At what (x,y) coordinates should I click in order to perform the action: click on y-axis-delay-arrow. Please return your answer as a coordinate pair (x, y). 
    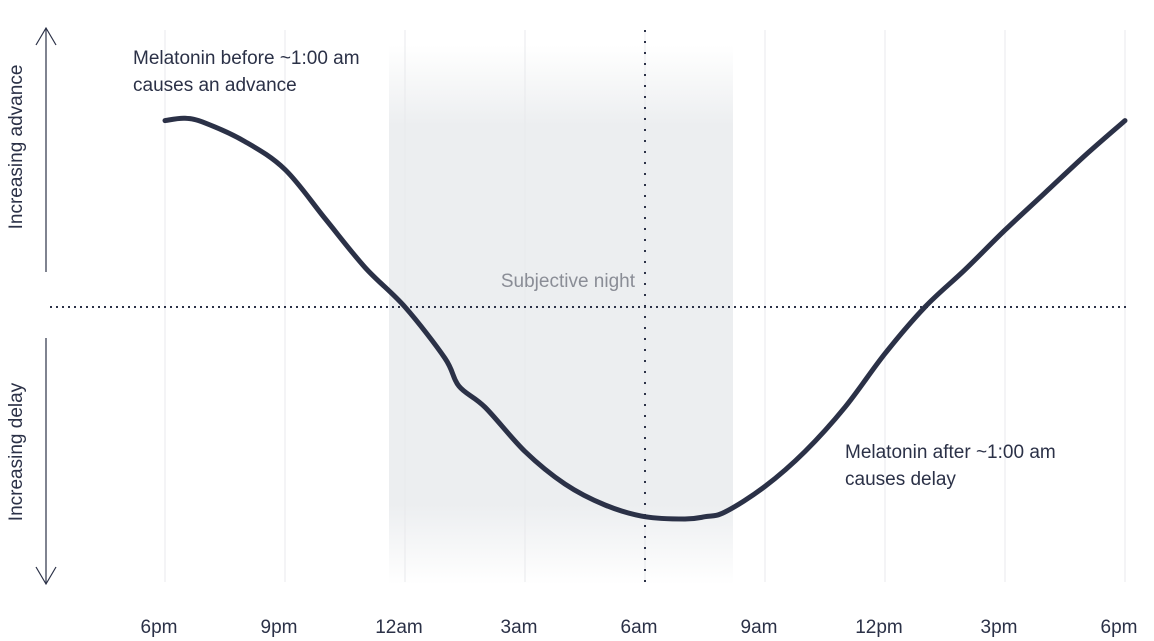
    Looking at the image, I should click on (46, 462).